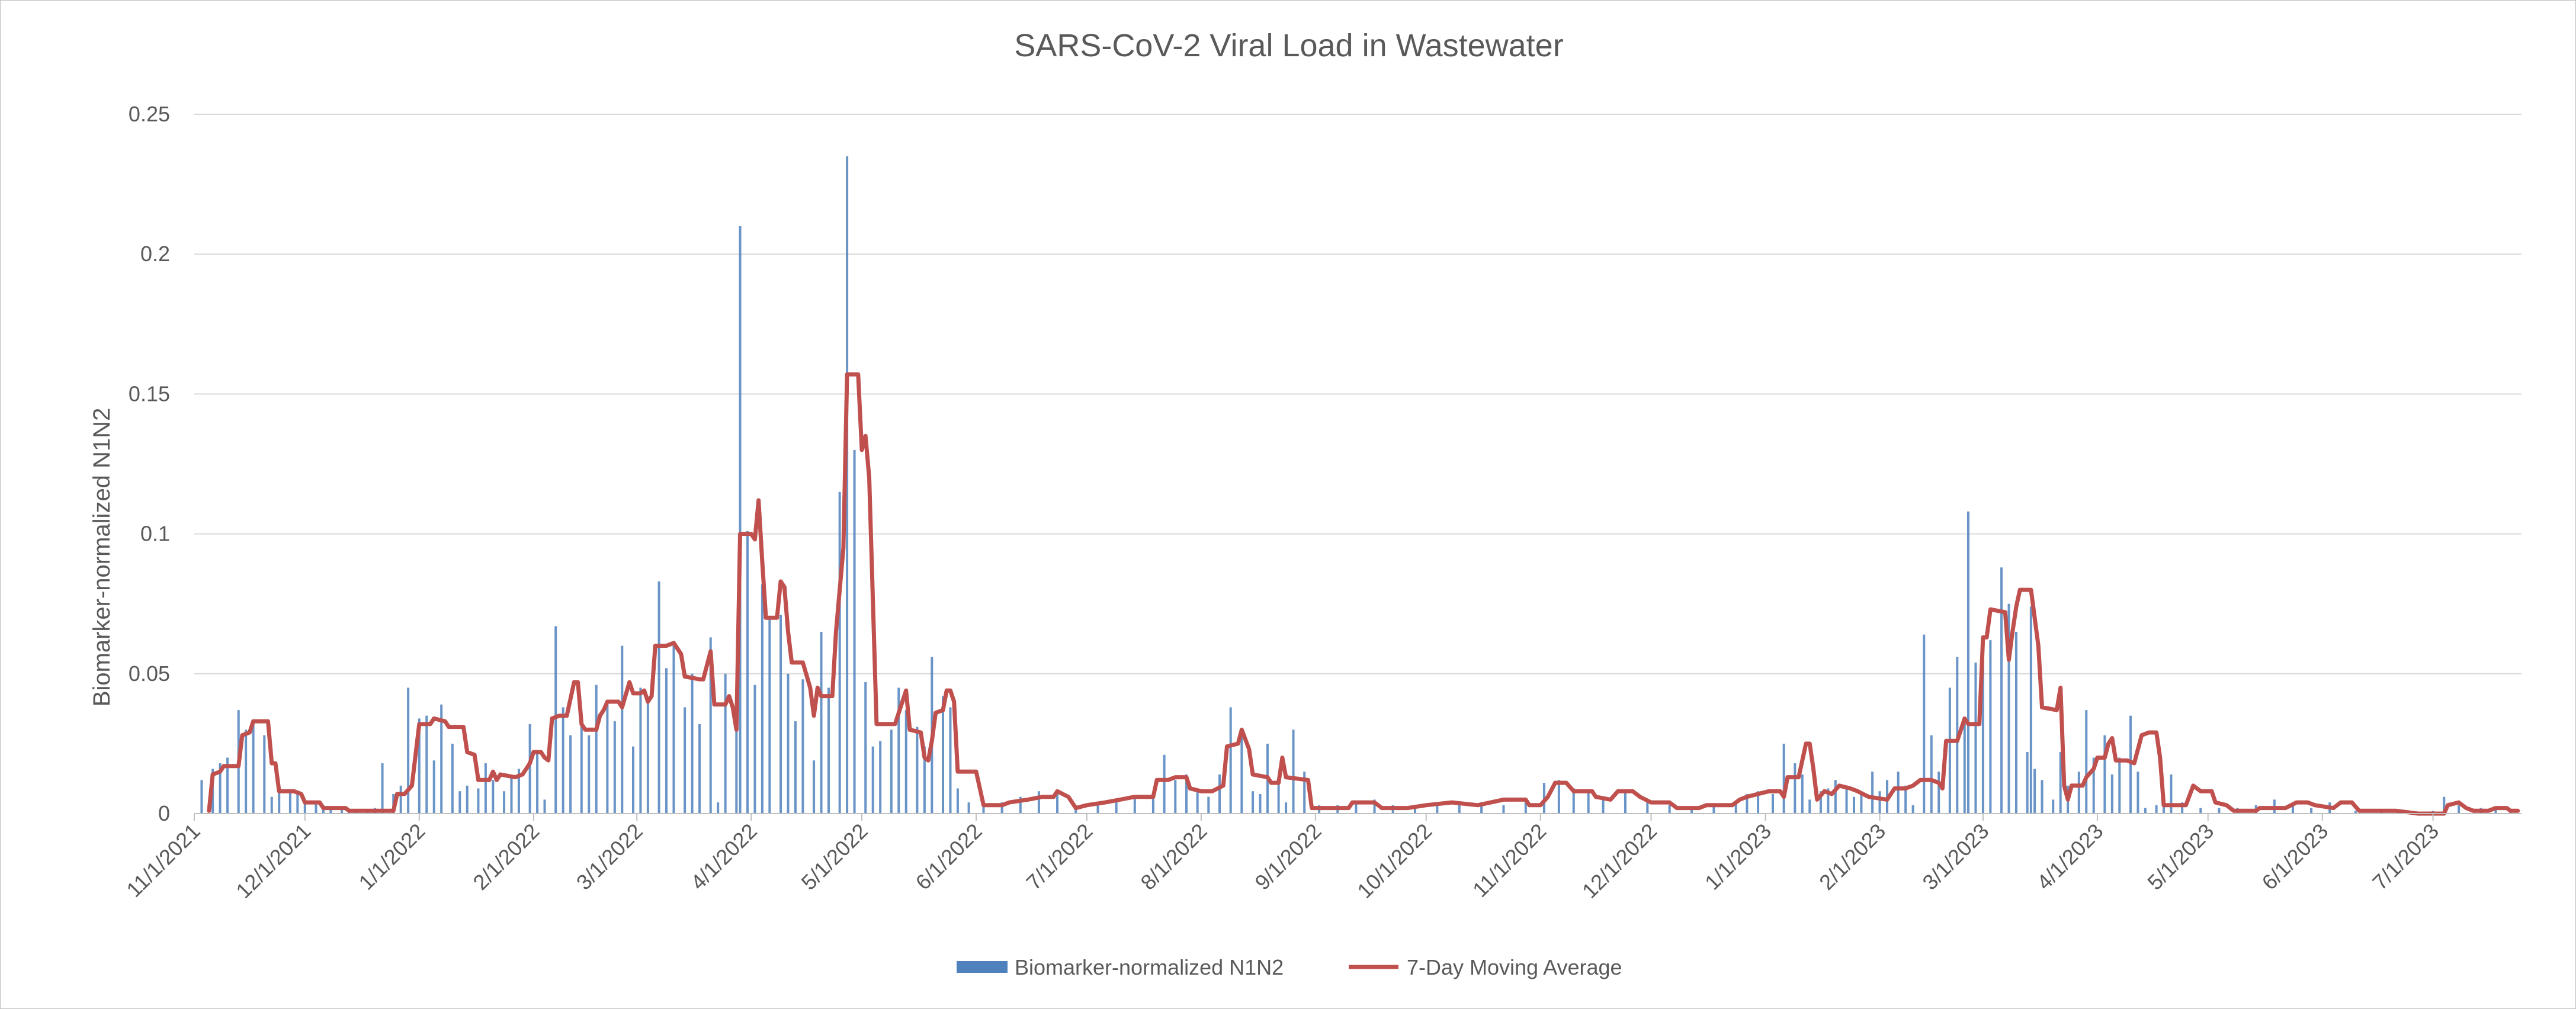  I want to click on x-axis, so click(1358, 817).